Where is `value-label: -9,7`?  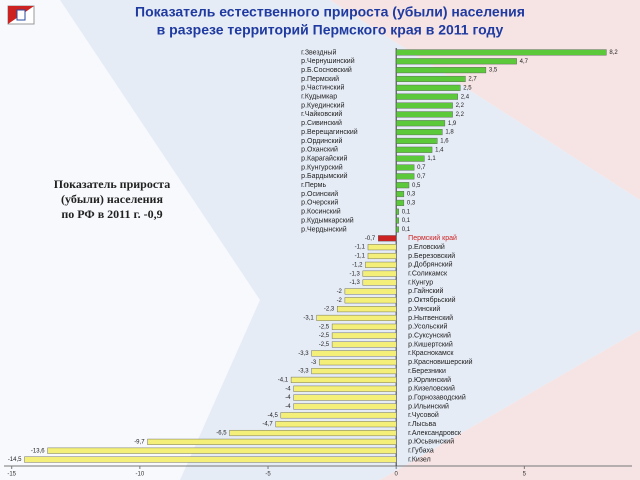 value-label: -9,7 is located at coordinates (139, 442).